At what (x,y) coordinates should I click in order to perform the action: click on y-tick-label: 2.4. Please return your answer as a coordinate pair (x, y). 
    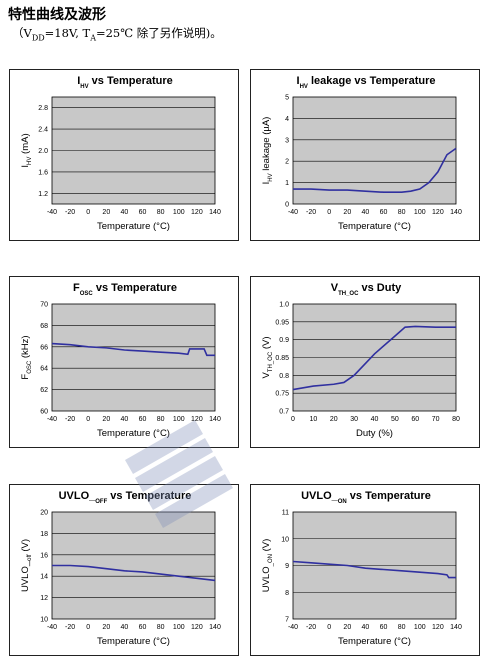
    Looking at the image, I should click on (43, 130).